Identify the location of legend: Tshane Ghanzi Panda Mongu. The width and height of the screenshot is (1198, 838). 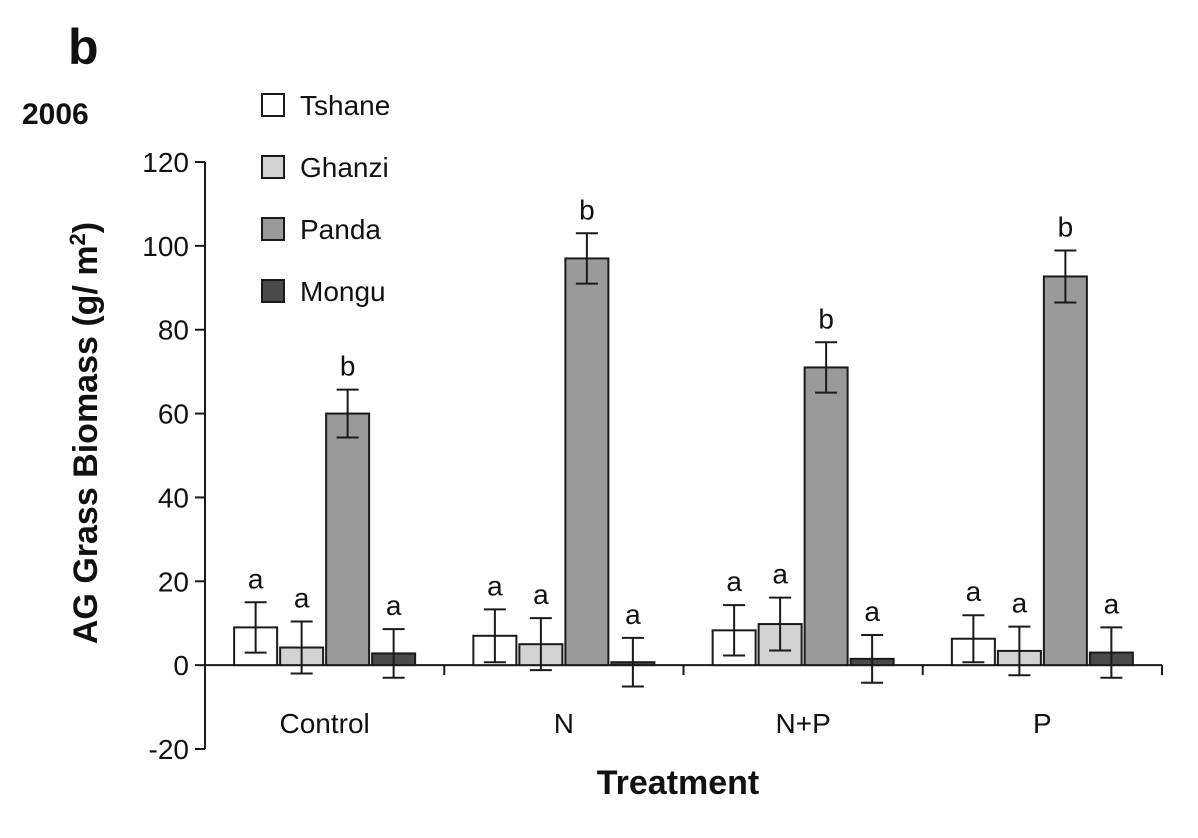
(325, 198).